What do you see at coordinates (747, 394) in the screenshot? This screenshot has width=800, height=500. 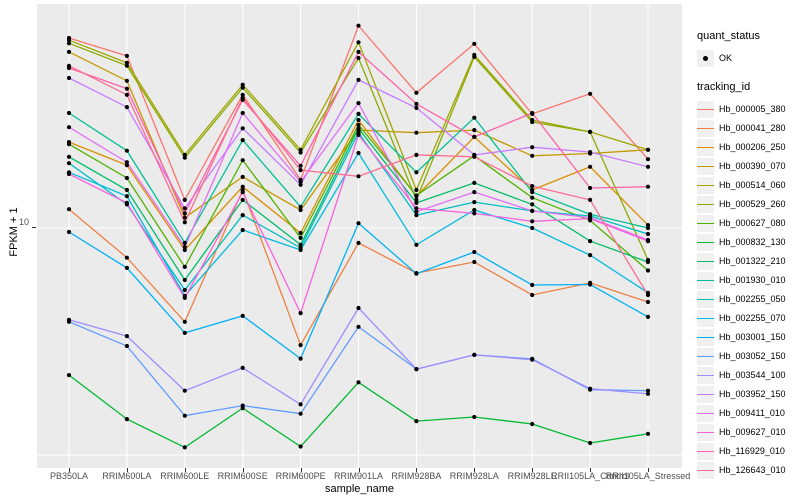 I see `legend-item-Hb_003952_150: Hb_003952_150` at bounding box center [747, 394].